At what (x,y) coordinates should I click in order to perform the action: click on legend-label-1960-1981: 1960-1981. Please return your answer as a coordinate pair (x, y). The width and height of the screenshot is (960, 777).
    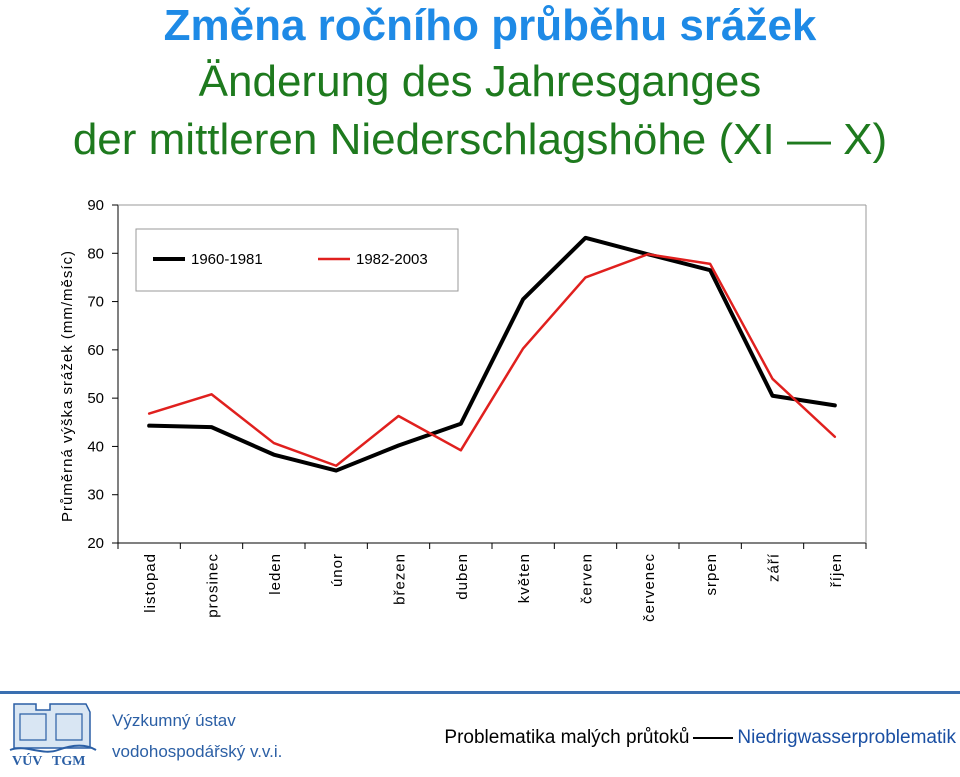
    Looking at the image, I should click on (227, 259).